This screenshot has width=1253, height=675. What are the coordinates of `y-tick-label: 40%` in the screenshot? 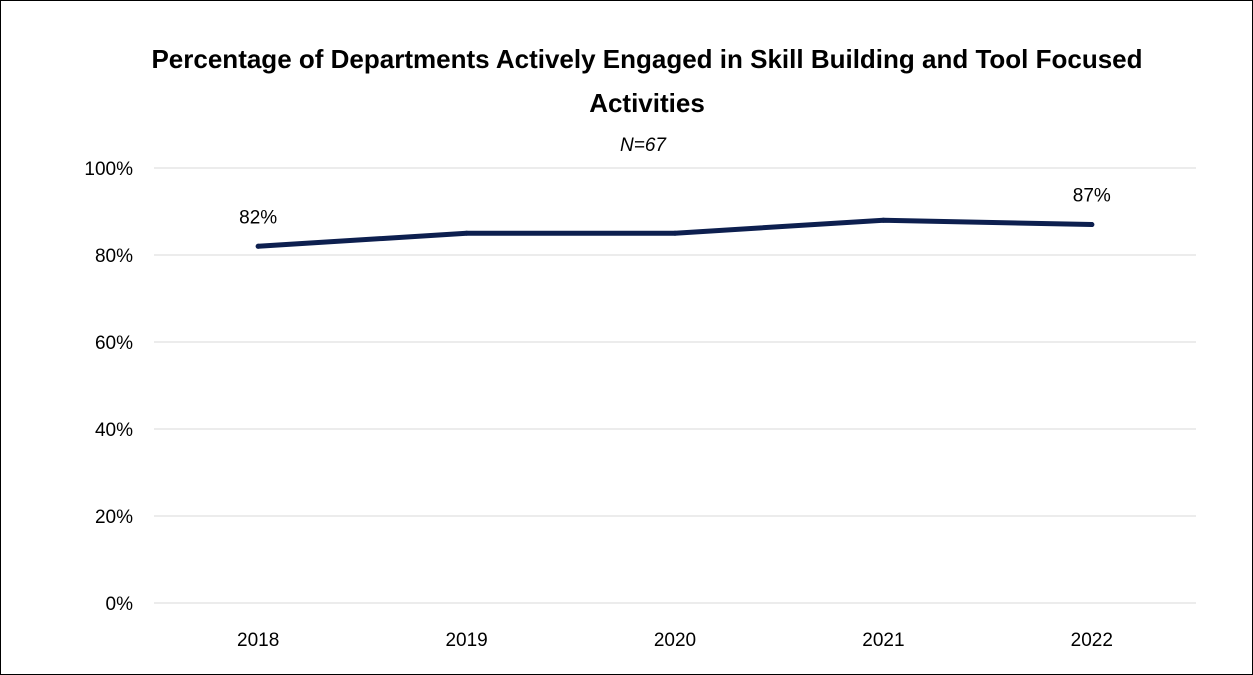 It's located at (114, 430).